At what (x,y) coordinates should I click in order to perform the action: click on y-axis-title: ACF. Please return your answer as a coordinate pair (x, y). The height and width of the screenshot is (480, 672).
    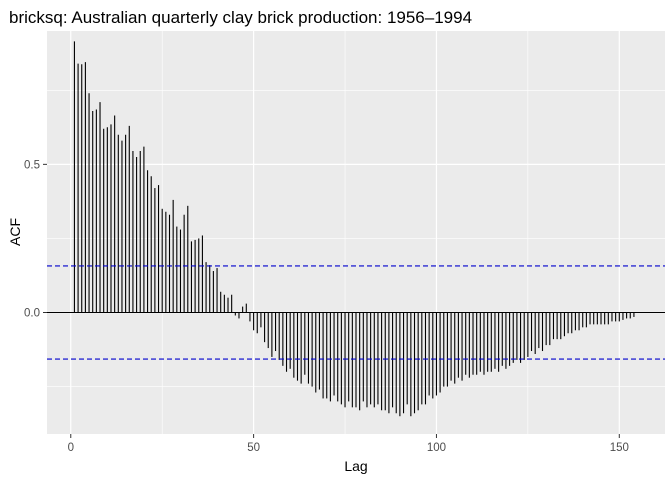
    Looking at the image, I should click on (15, 232).